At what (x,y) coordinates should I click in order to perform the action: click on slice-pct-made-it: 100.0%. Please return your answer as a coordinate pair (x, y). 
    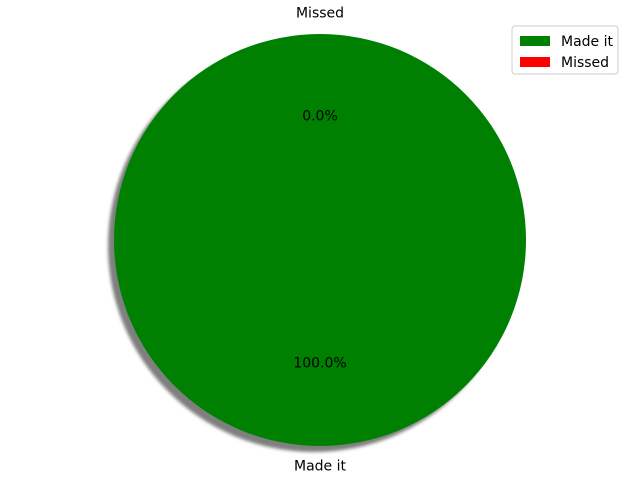
    Looking at the image, I should click on (319, 364).